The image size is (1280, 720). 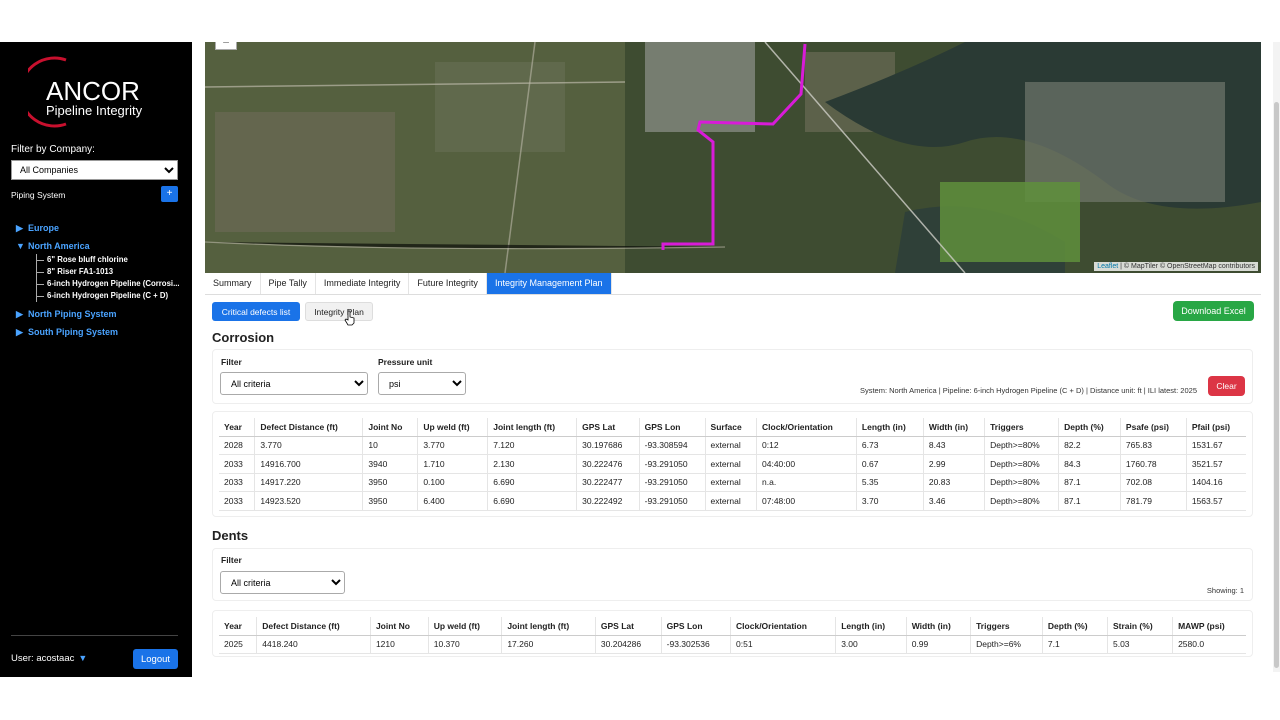 I want to click on table-cell: 3.70, so click(x=890, y=501).